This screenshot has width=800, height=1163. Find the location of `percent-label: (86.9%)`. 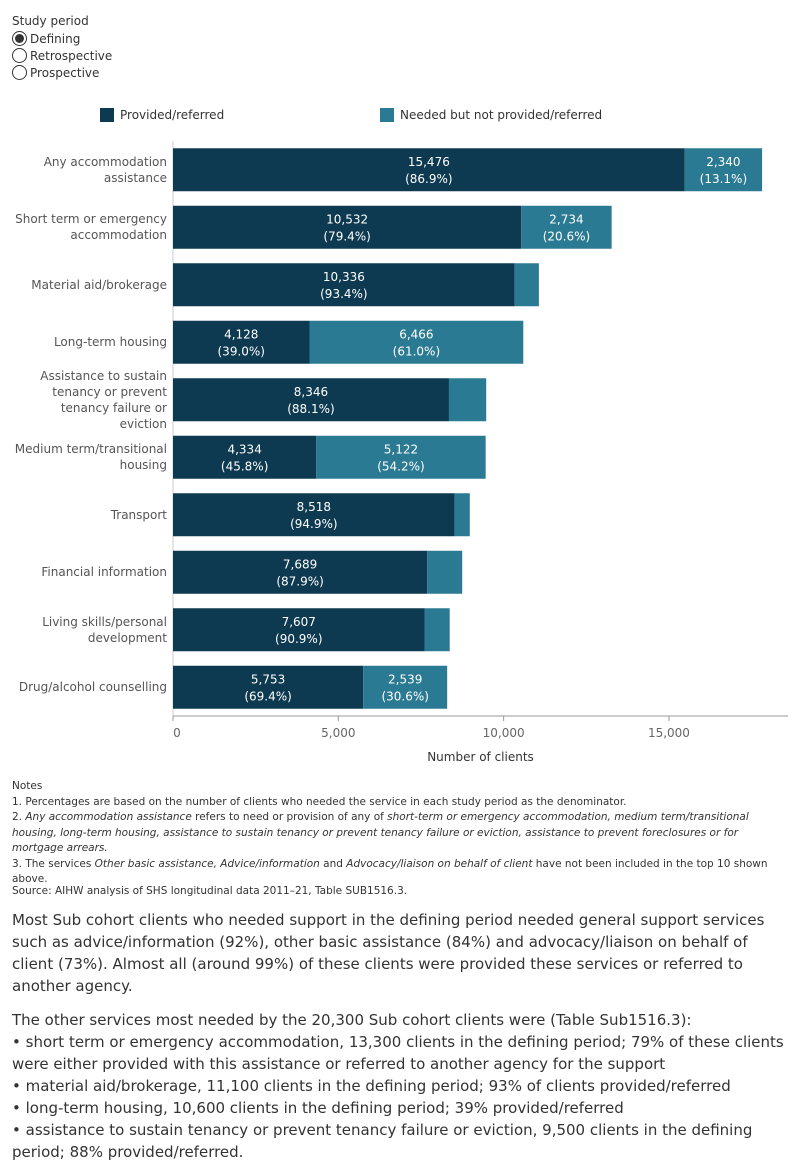

percent-label: (86.9%) is located at coordinates (428, 179).